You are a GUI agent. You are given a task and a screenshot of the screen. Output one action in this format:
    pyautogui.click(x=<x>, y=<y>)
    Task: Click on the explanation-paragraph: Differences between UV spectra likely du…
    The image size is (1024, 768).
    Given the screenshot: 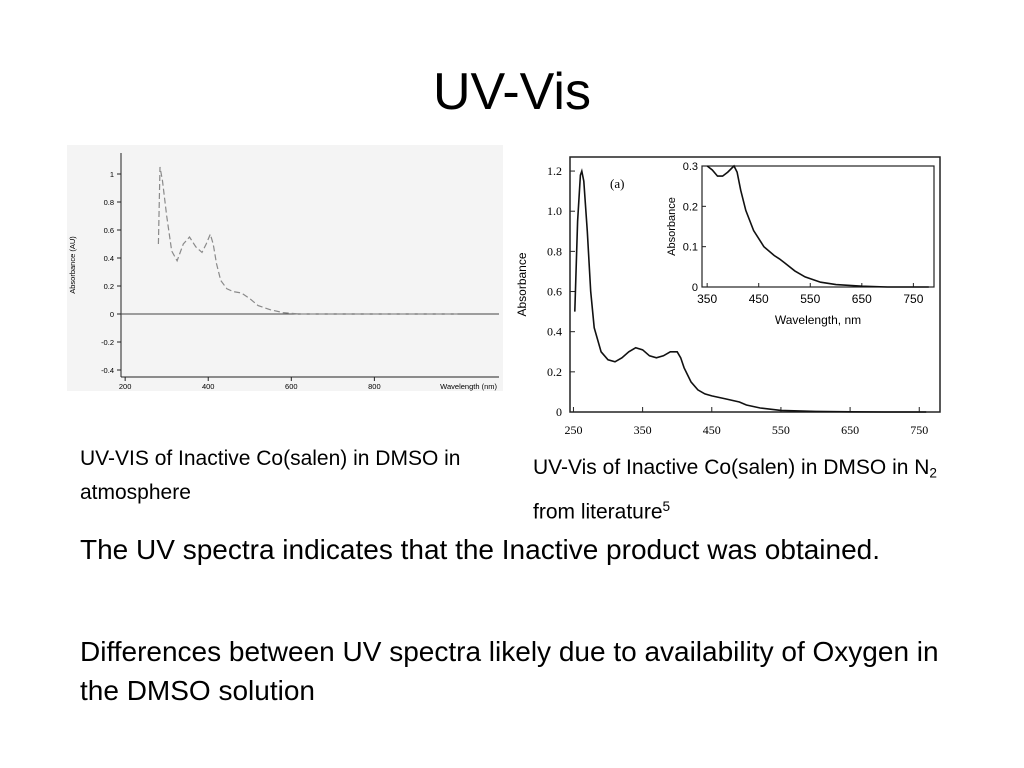 What is the action you would take?
    pyautogui.click(x=509, y=671)
    